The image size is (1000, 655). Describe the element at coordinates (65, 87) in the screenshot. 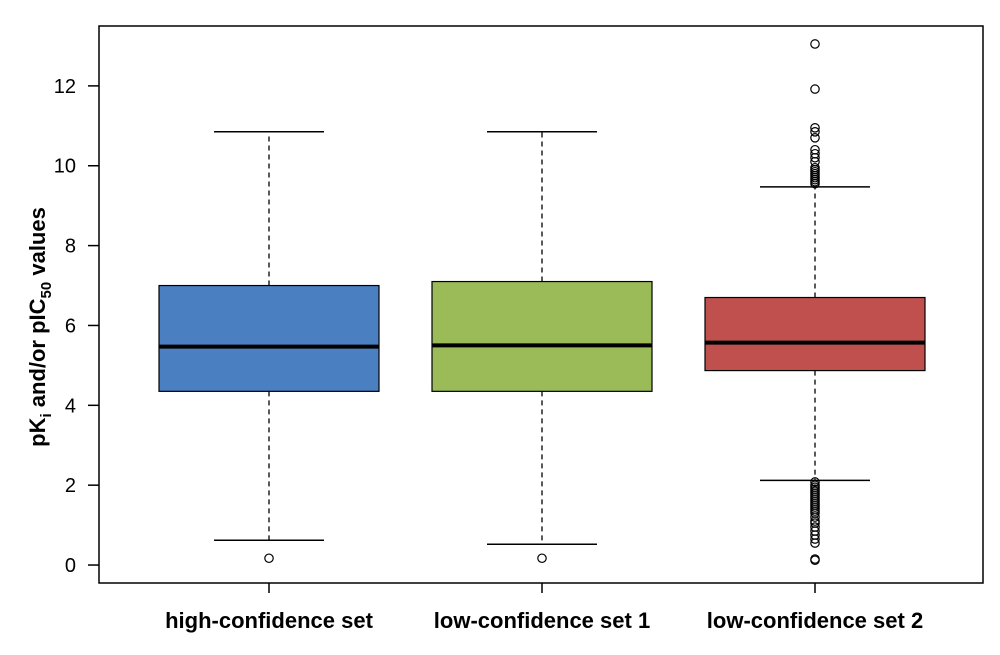

I see `y-tick-label: 12` at that location.